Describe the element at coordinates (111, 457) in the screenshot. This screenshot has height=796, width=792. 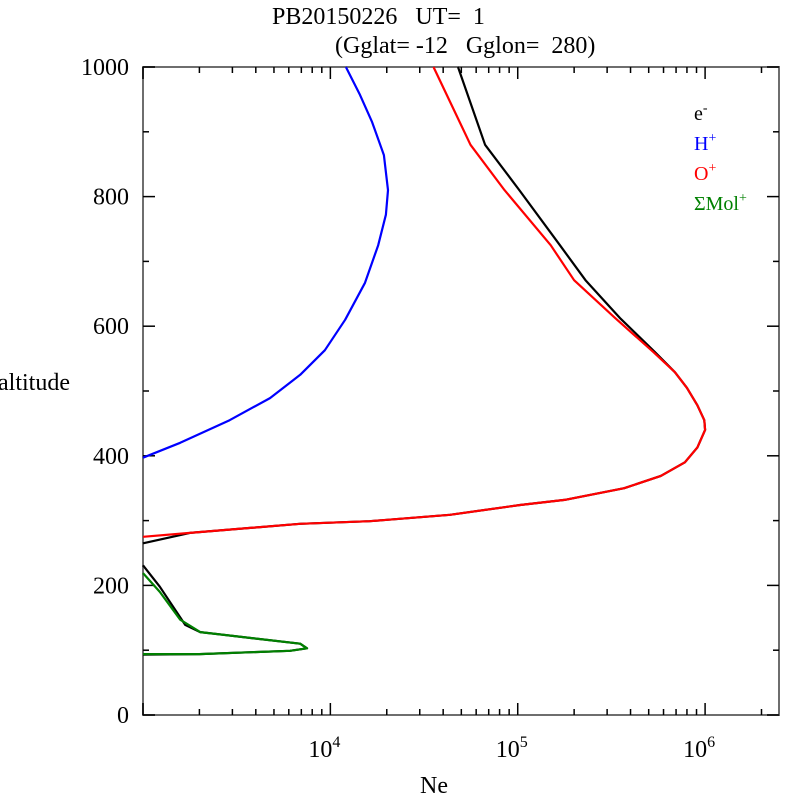
I see `y-tick-label: 400` at that location.